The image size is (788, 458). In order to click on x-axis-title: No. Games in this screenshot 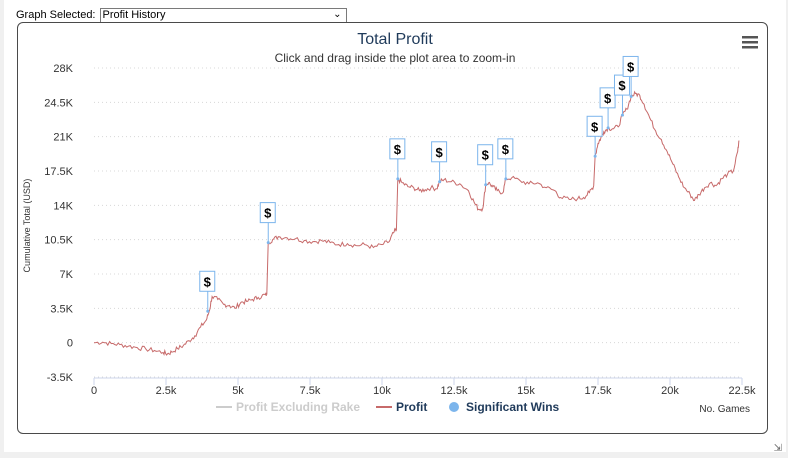, I will do `click(724, 409)`.